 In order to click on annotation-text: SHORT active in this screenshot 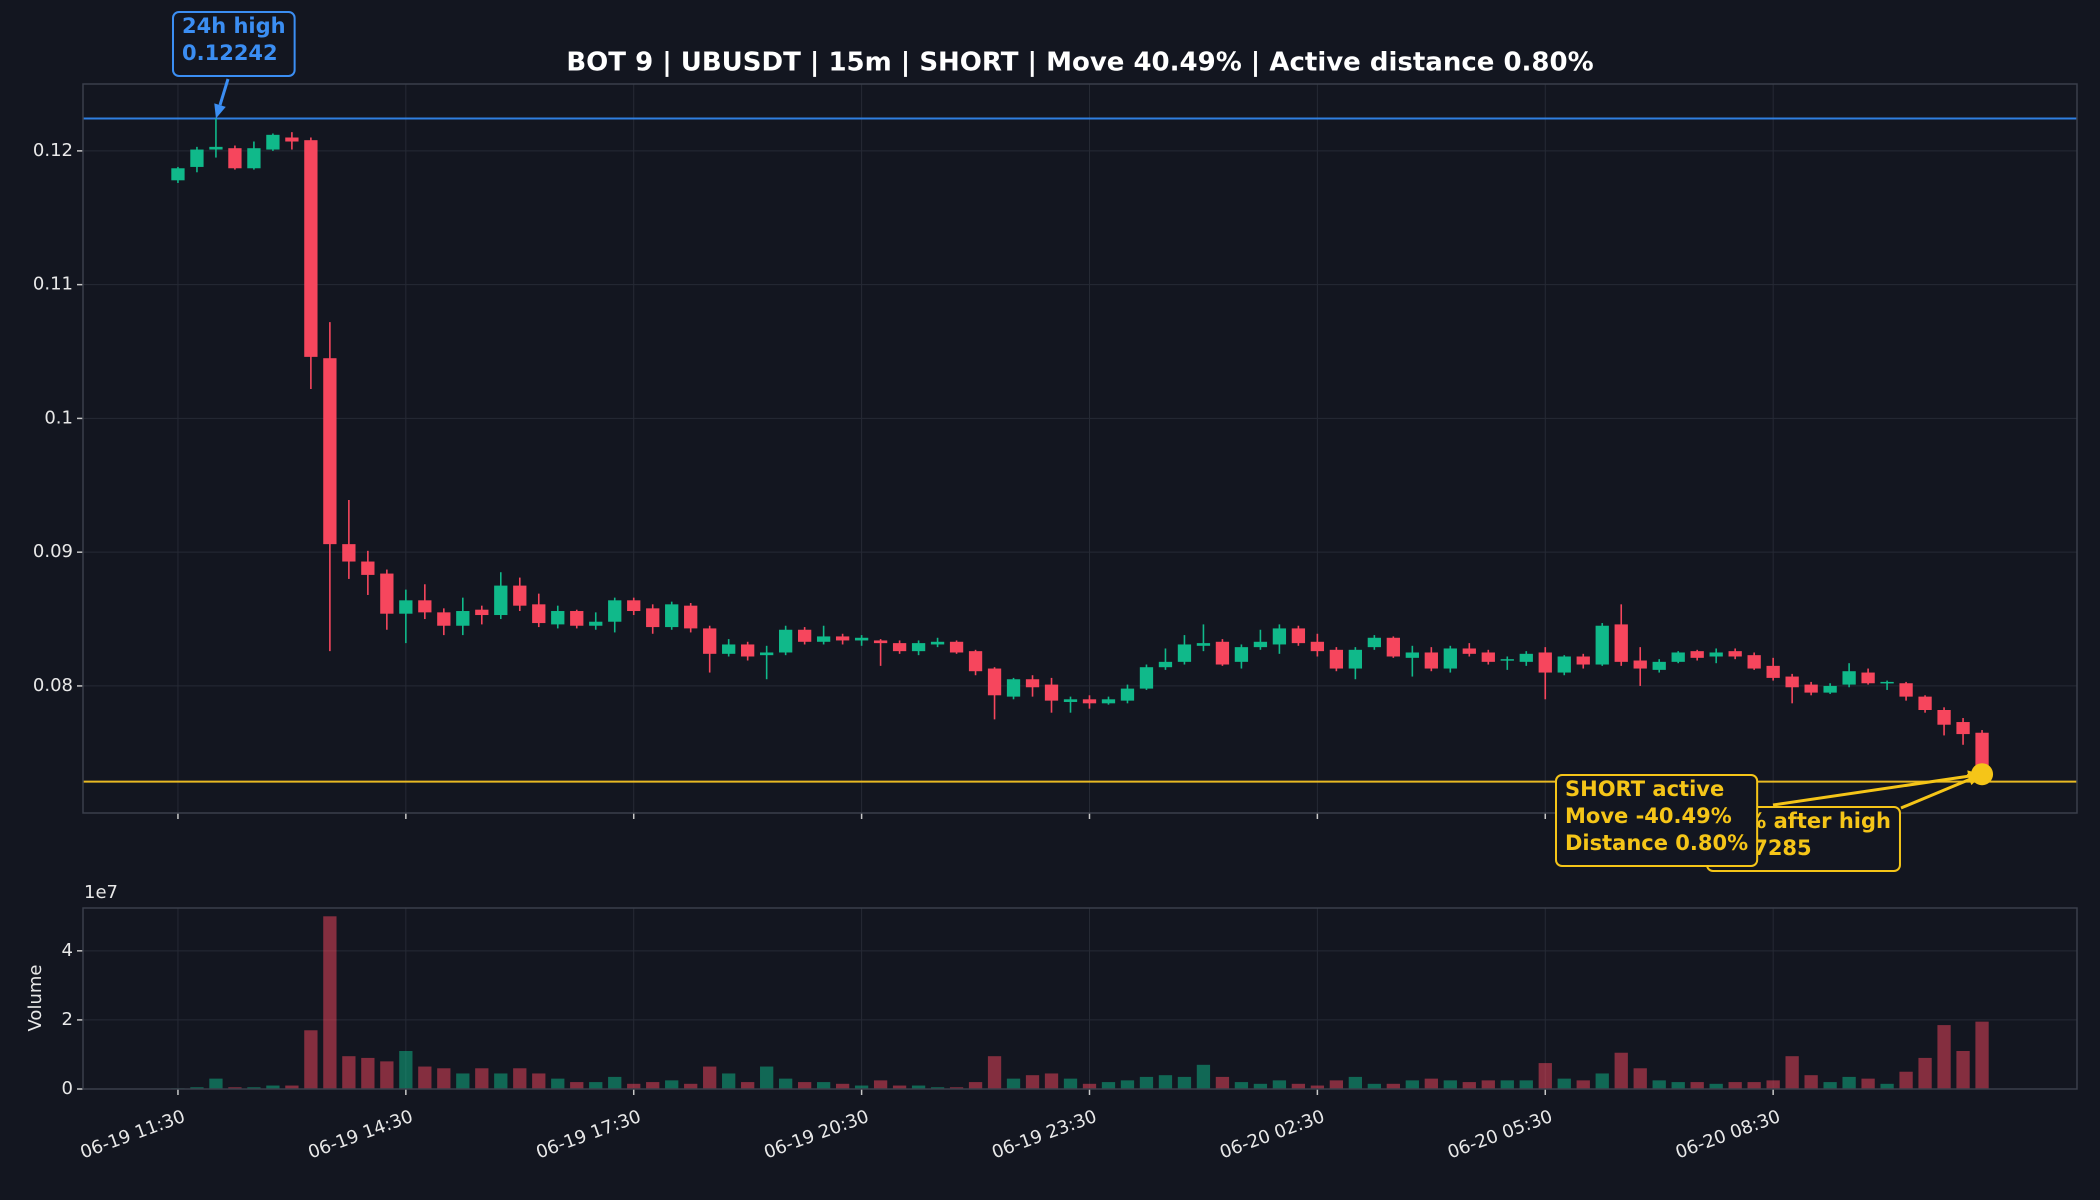, I will do `click(1644, 789)`.